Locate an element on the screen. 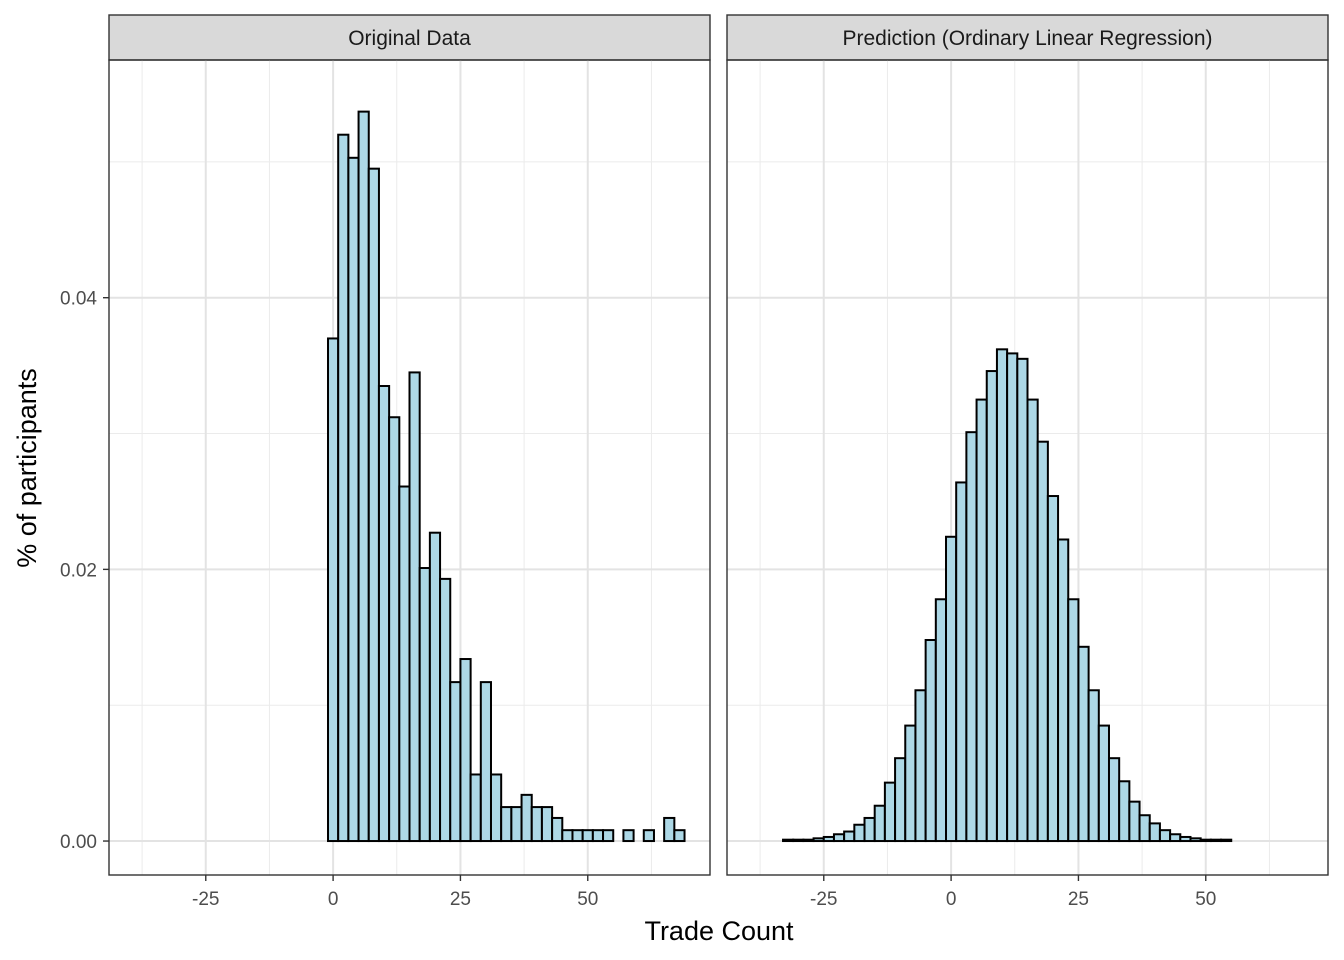 This screenshot has width=1344, height=960. y-tick-label: 0.00 is located at coordinates (78, 842).